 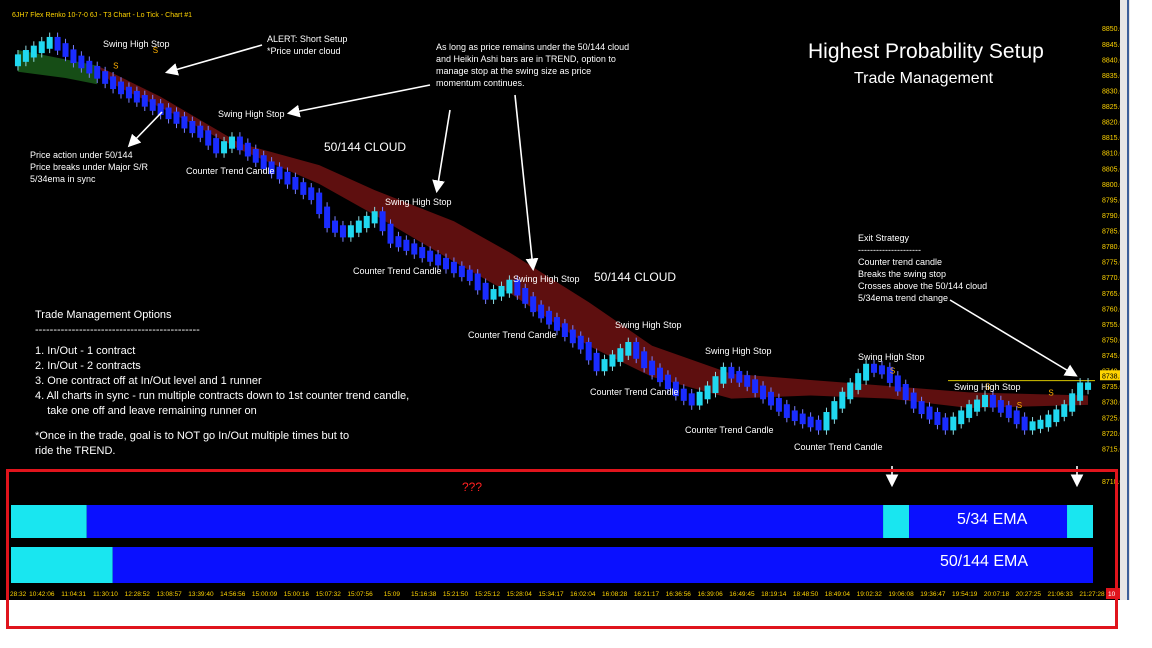 I want to click on x-tick-label: 13:39:40, so click(x=201, y=594).